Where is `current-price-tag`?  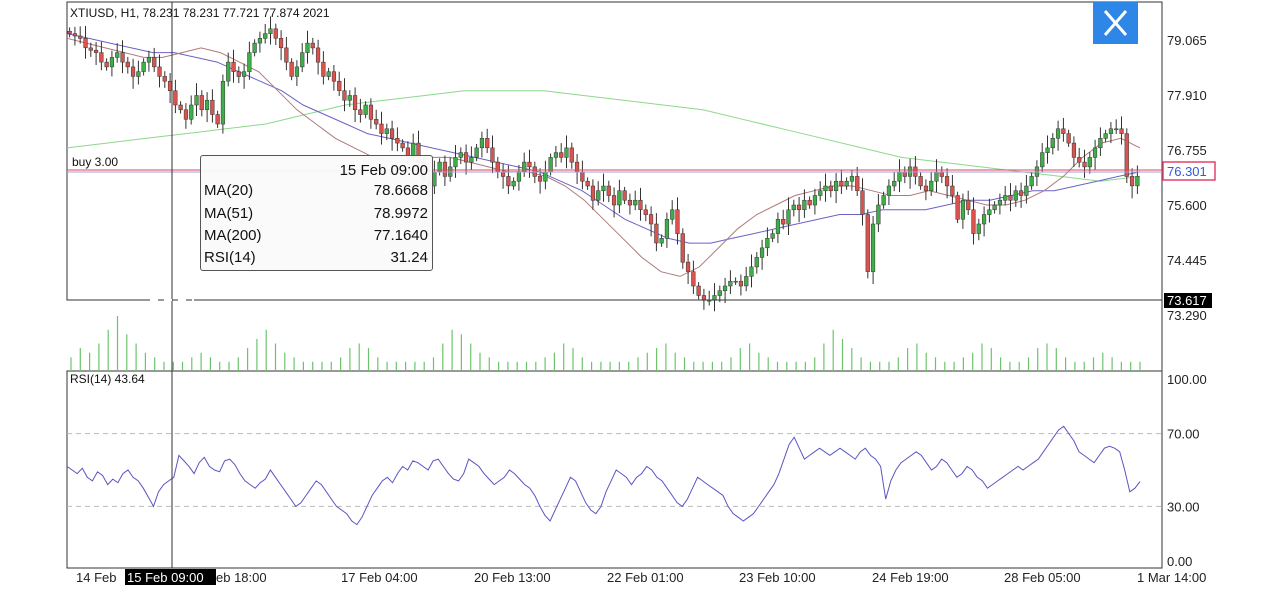
current-price-tag is located at coordinates (1189, 171).